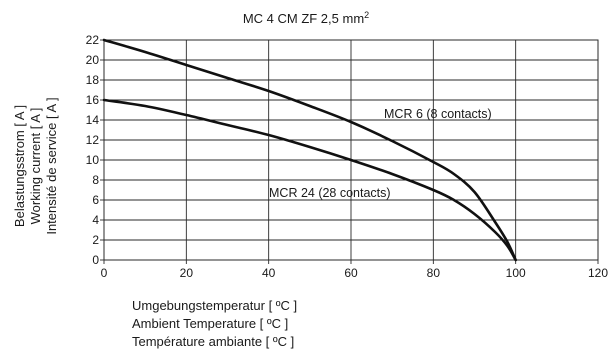 The image size is (611, 354). What do you see at coordinates (93, 60) in the screenshot?
I see `y-tick-label: 20` at bounding box center [93, 60].